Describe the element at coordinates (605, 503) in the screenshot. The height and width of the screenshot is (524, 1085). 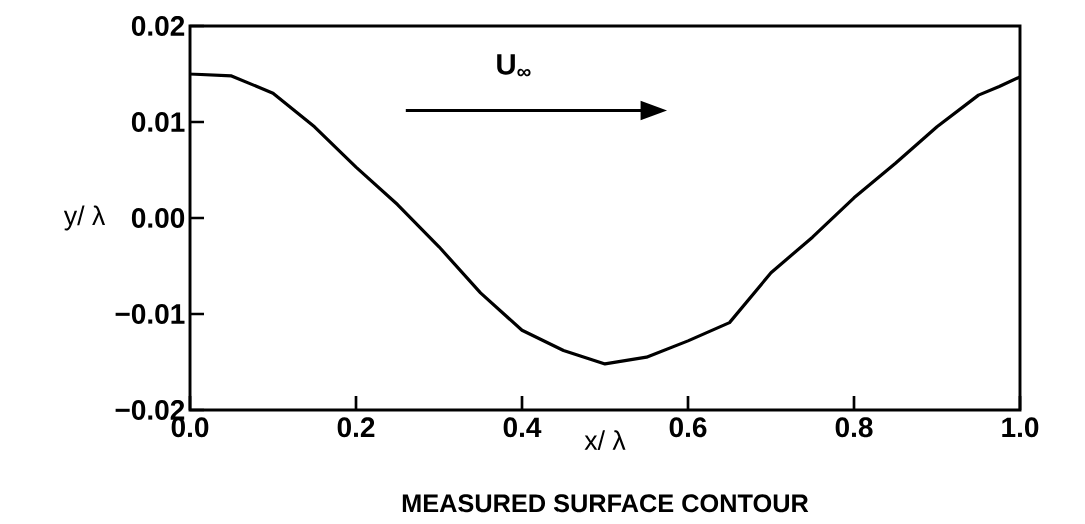
I see `text: MEASURED SURFACE CONTOUR` at that location.